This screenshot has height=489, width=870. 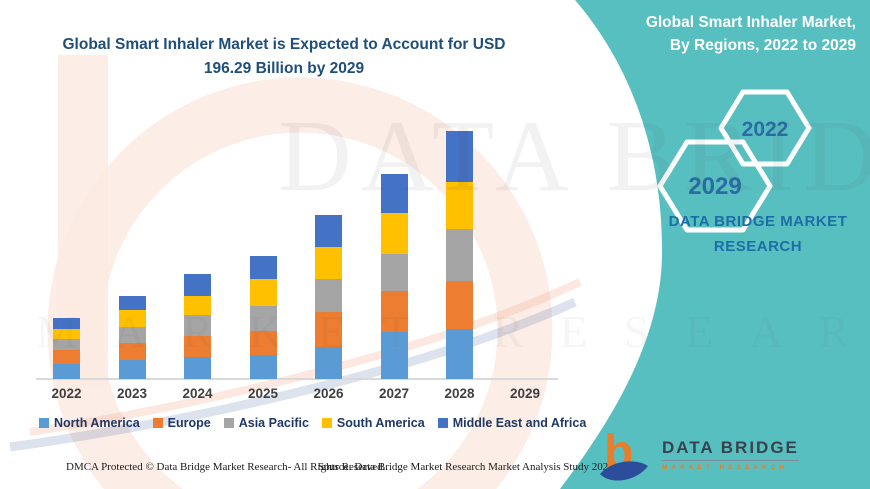 I want to click on bar-2028, so click(x=459, y=255).